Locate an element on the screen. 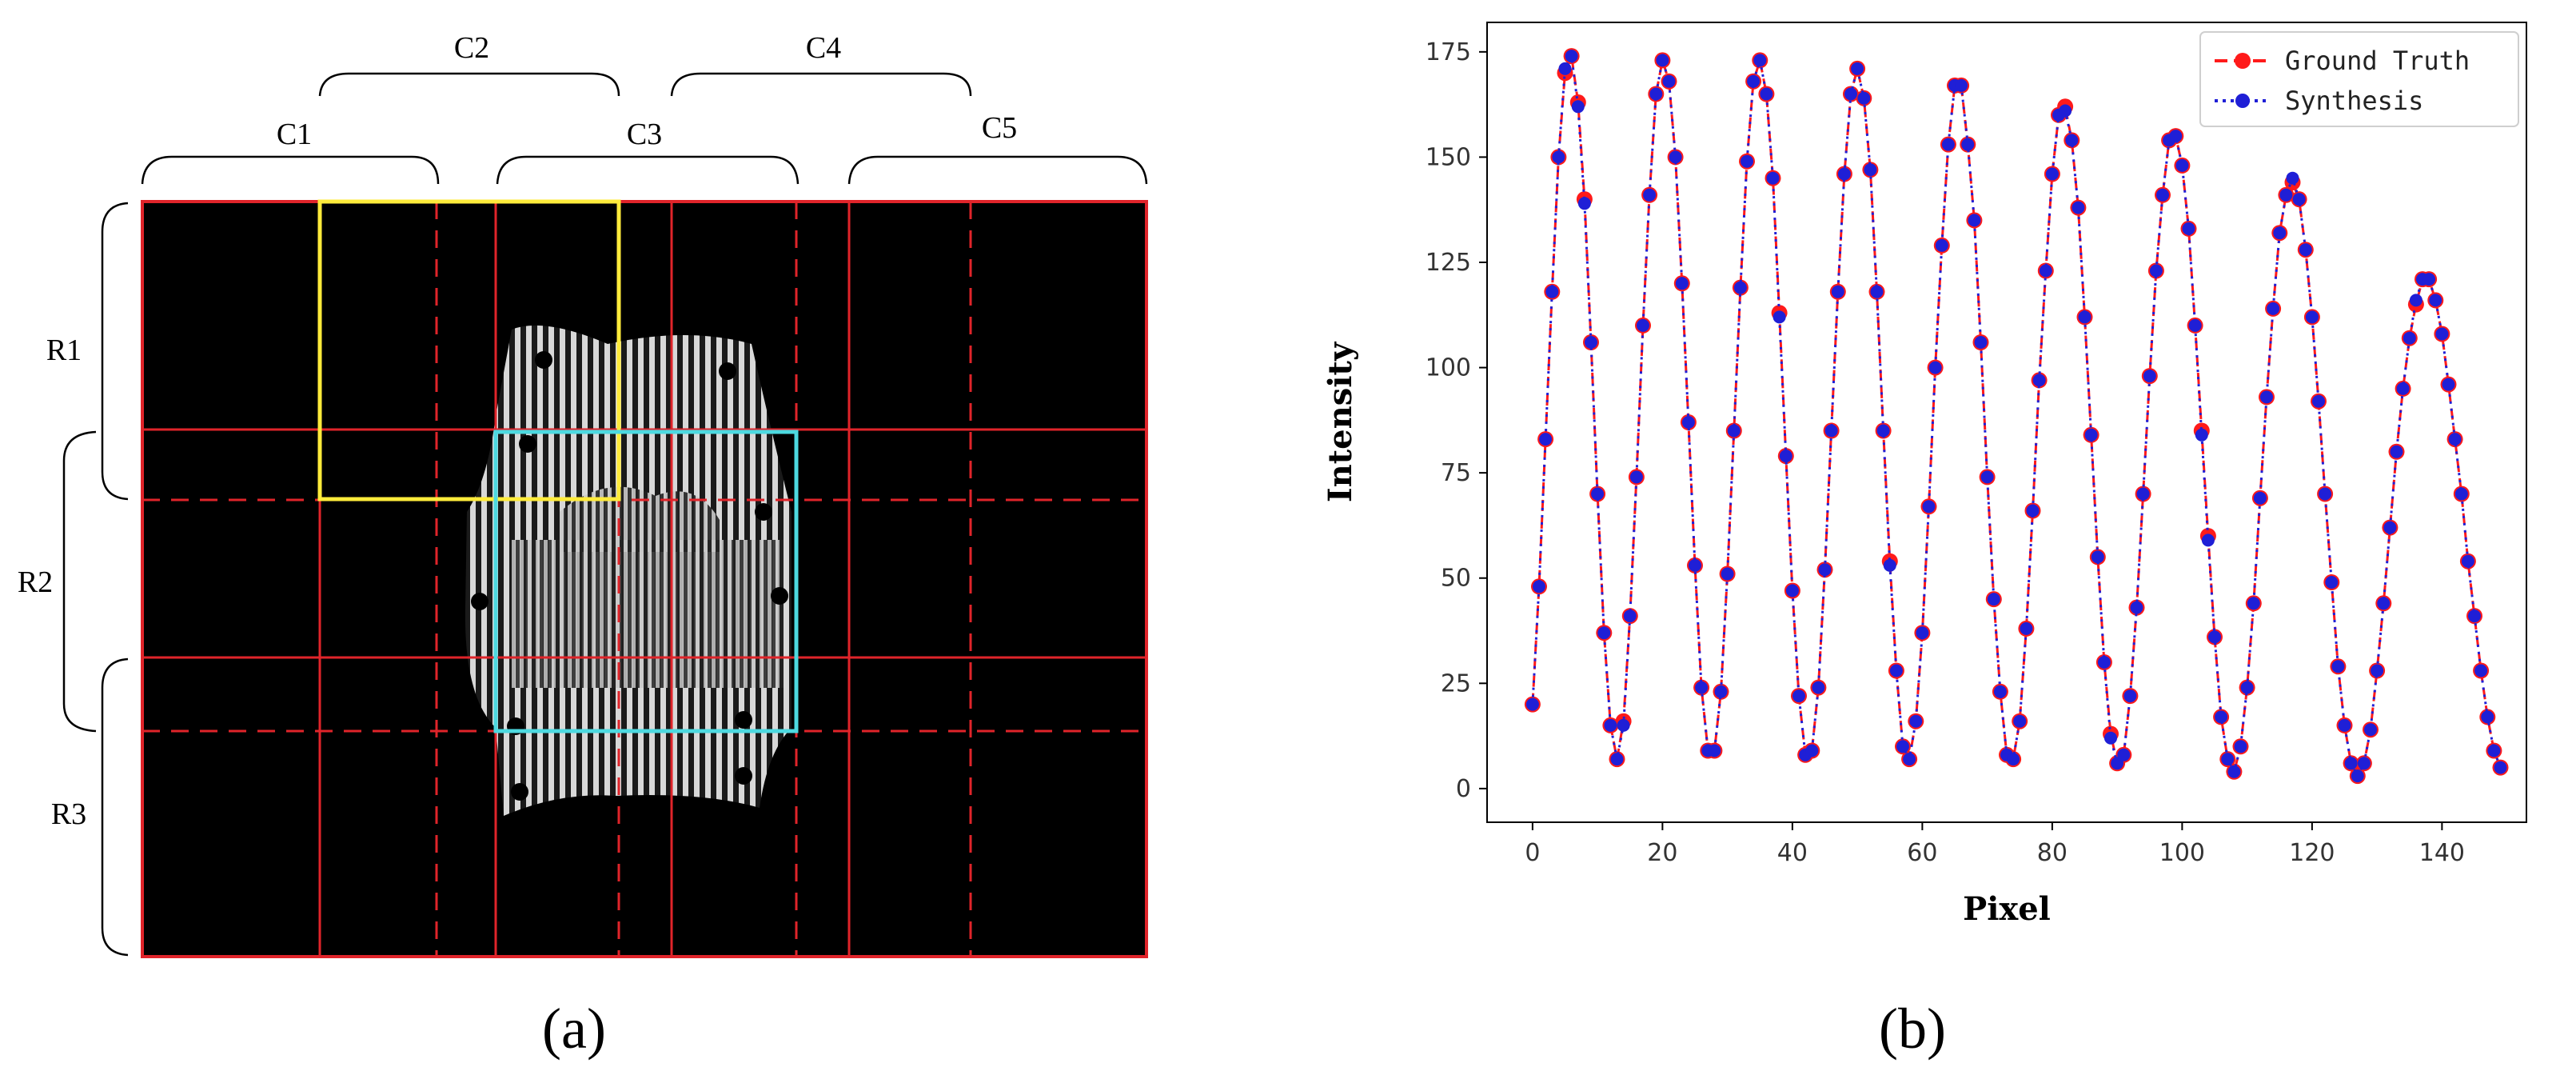 The height and width of the screenshot is (1071, 2576). row-braces is located at coordinates (95, 579).